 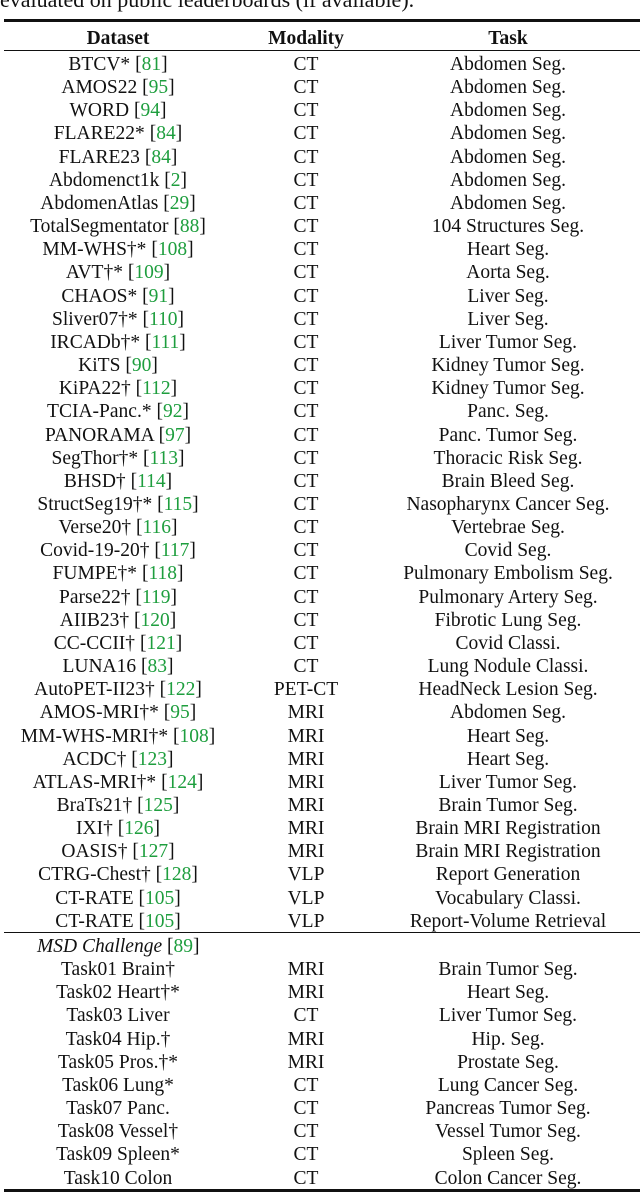 What do you see at coordinates (118, 64) in the screenshot?
I see `dataset-cell: BTCV* [81]` at bounding box center [118, 64].